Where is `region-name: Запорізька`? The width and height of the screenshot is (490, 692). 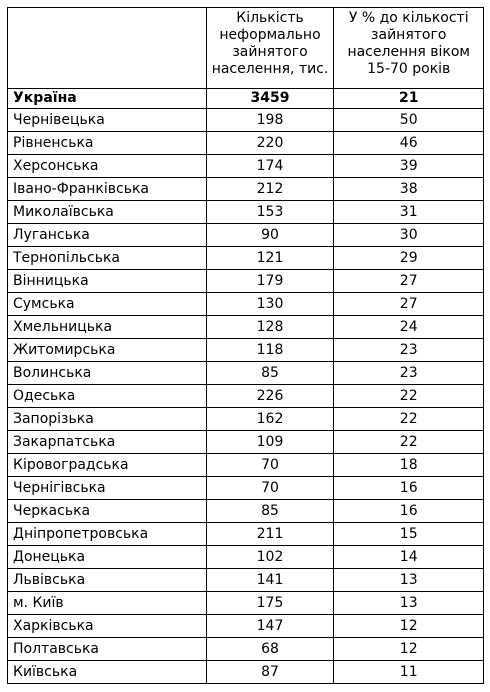
region-name: Запорізька is located at coordinates (107, 419).